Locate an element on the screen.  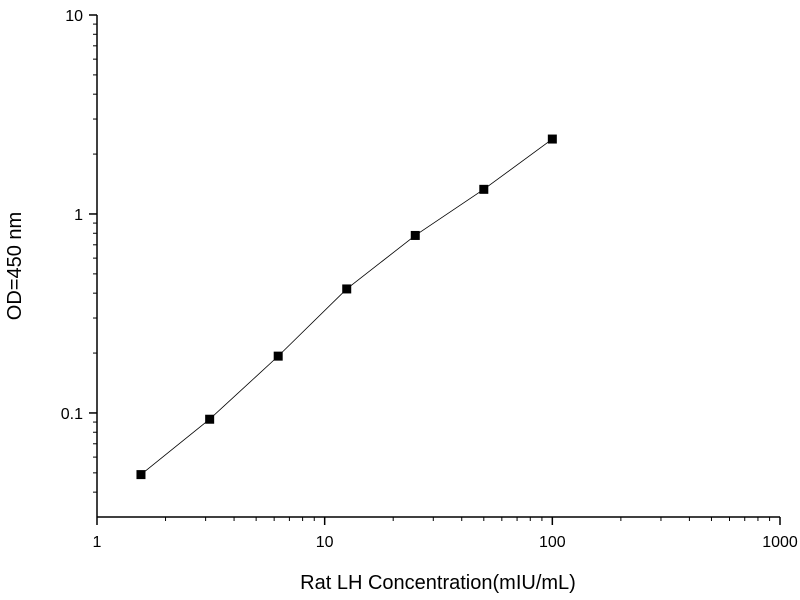
y-tick-label: 10 is located at coordinates (74, 16).